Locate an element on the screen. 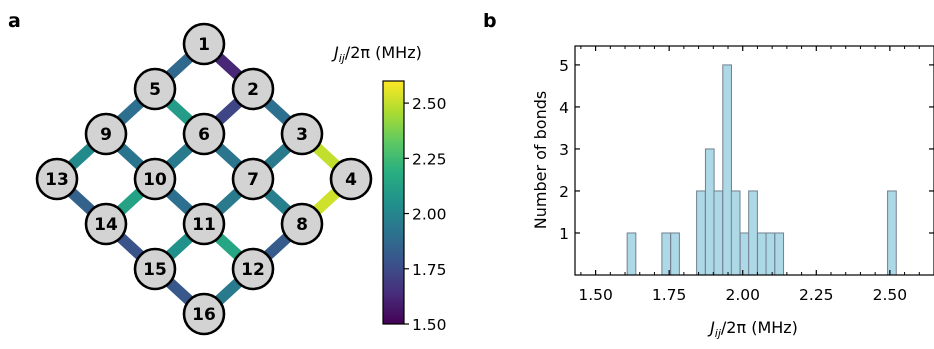 This screenshot has width=934, height=349. qubit-label-4: 4 is located at coordinates (351, 180).